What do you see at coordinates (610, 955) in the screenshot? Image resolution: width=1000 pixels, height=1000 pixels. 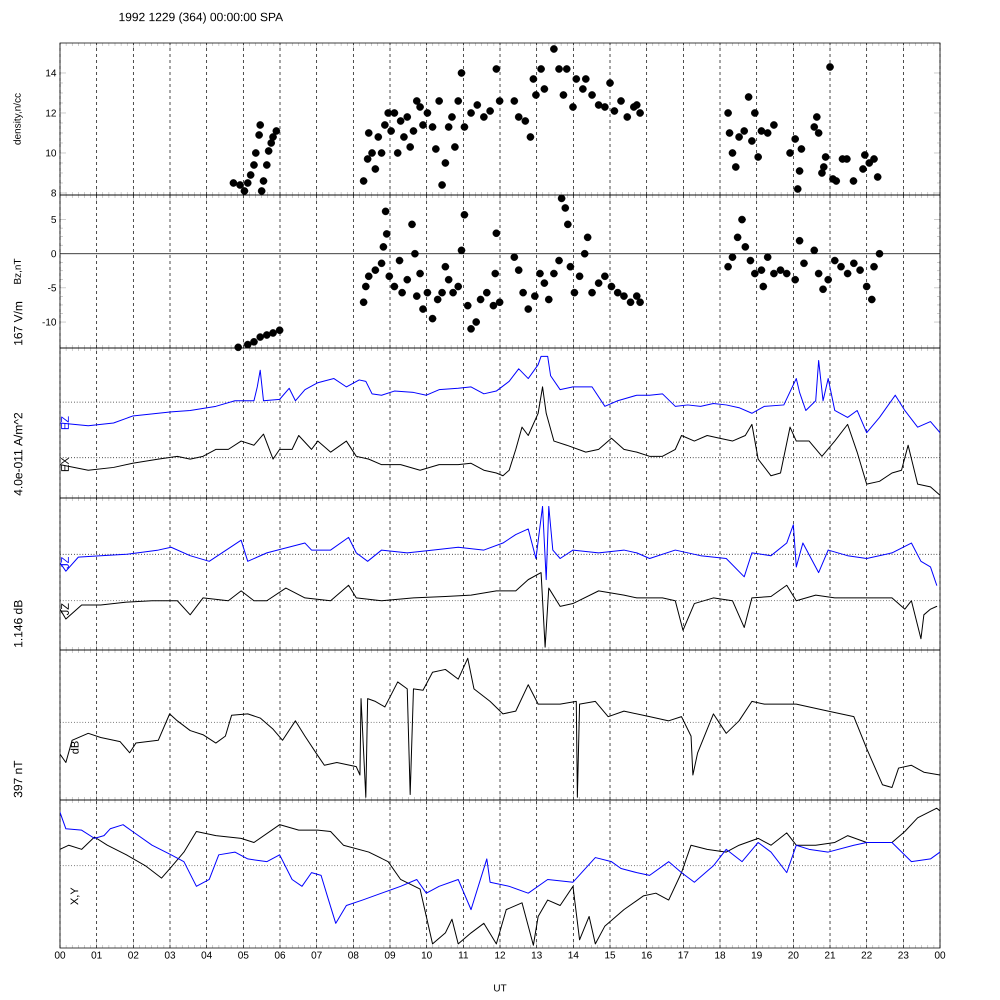 I see `x-tick-label: 15` at bounding box center [610, 955].